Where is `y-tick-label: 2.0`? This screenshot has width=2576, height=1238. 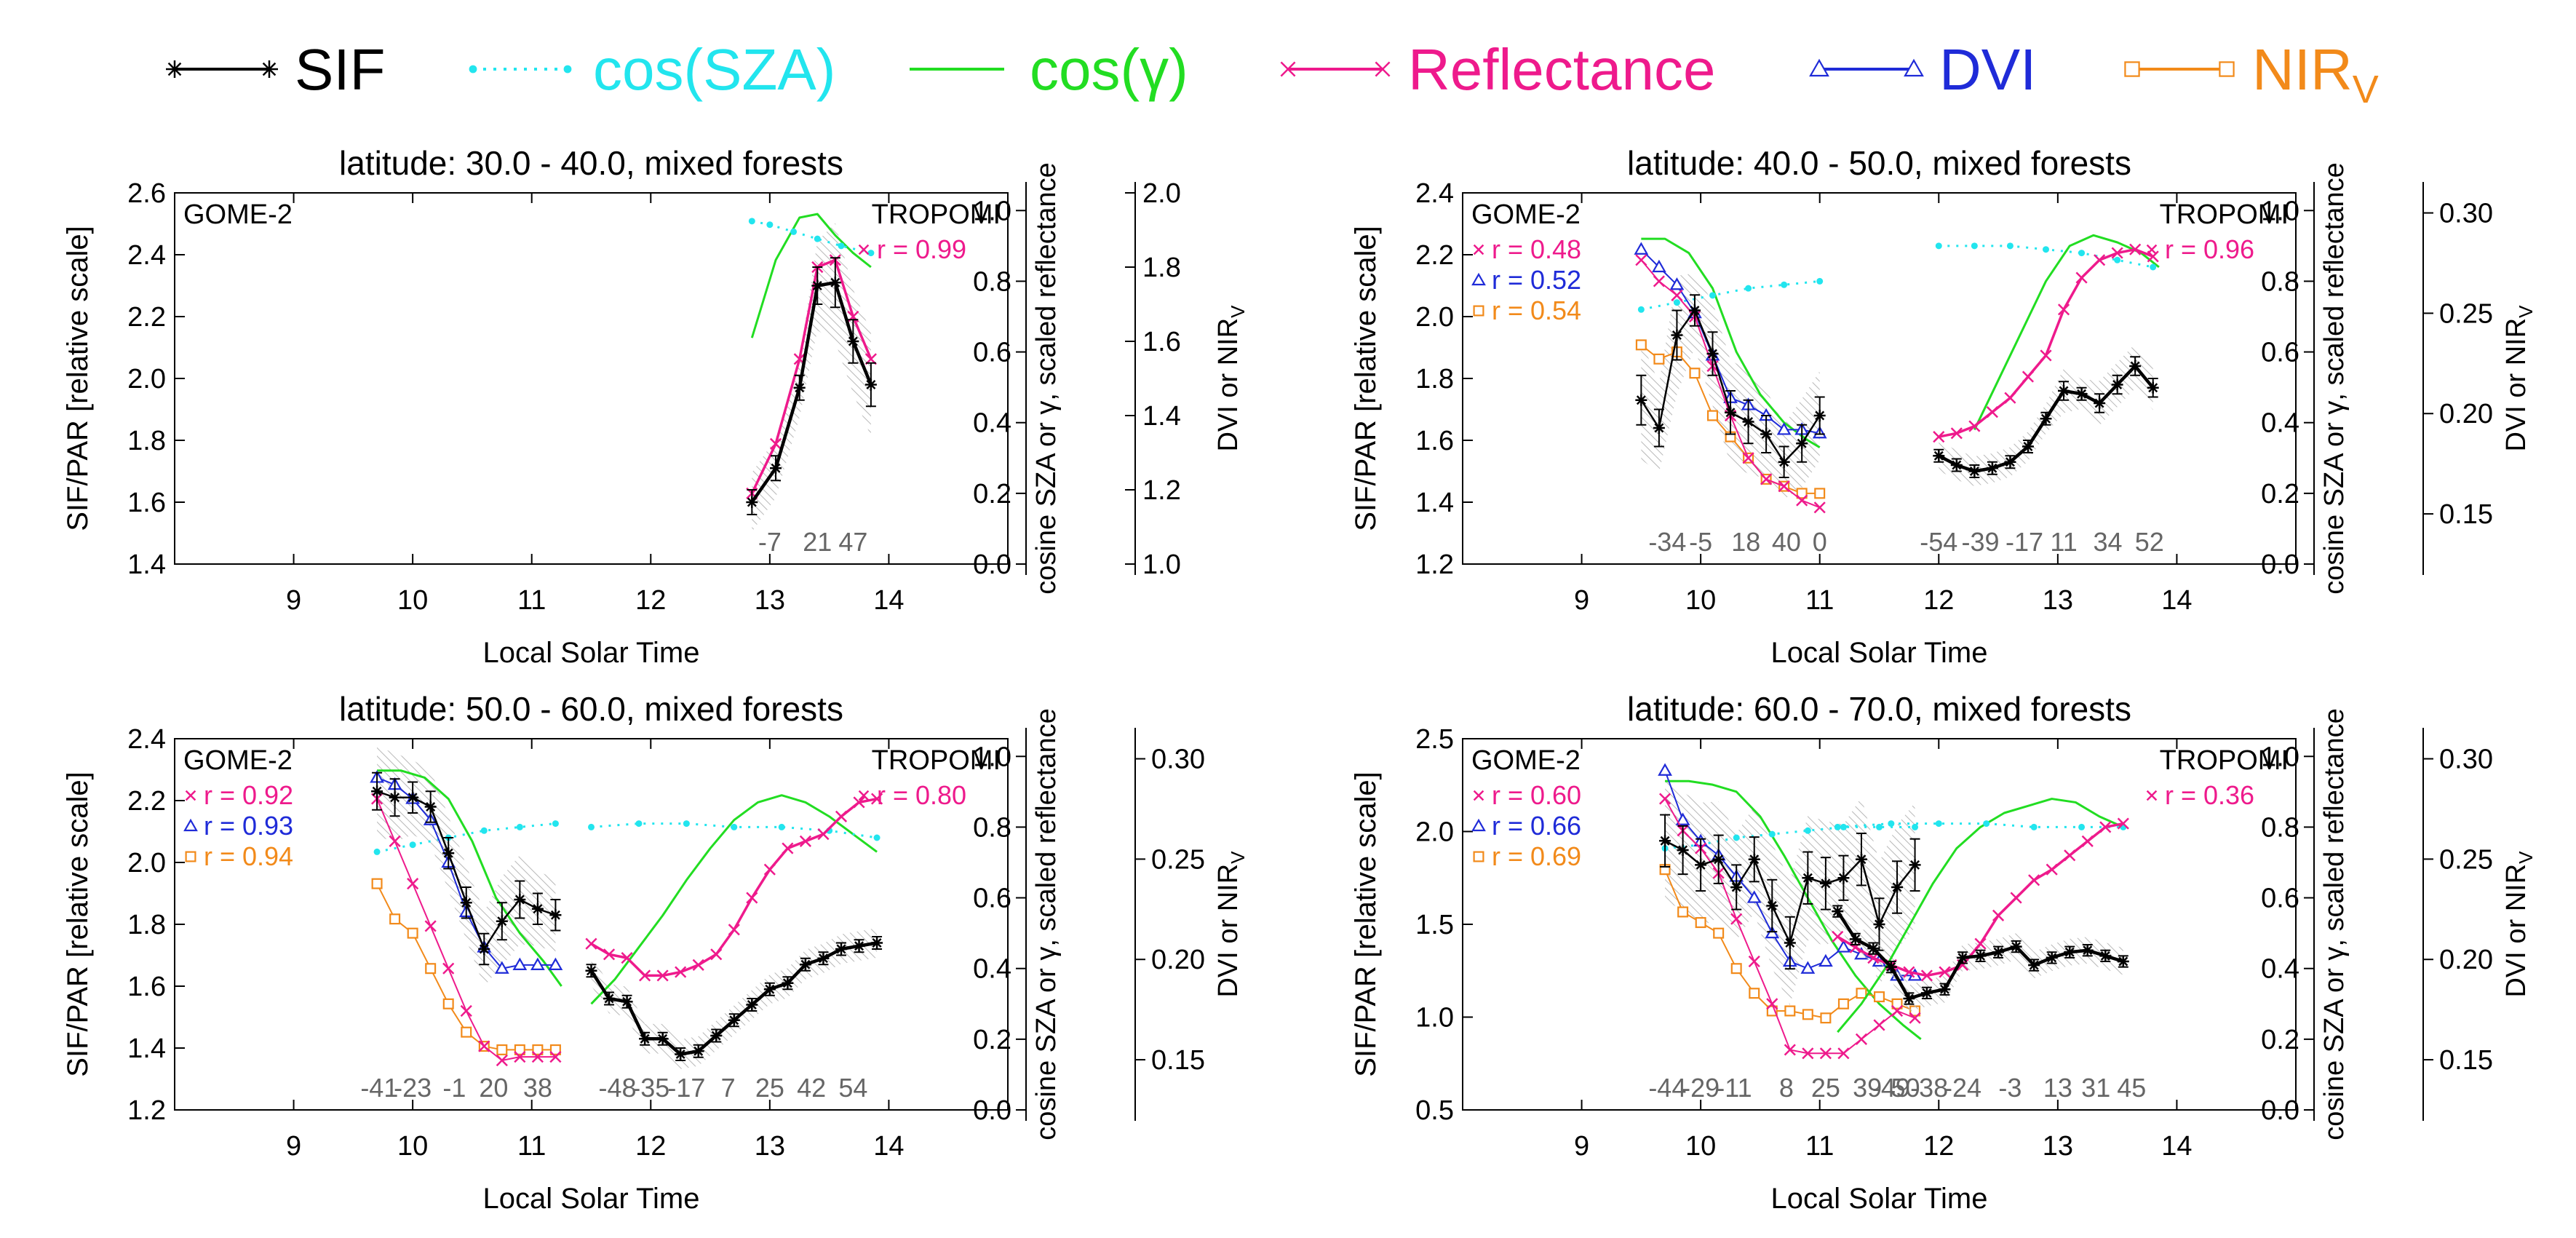
y-tick-label: 2.0 is located at coordinates (146, 379).